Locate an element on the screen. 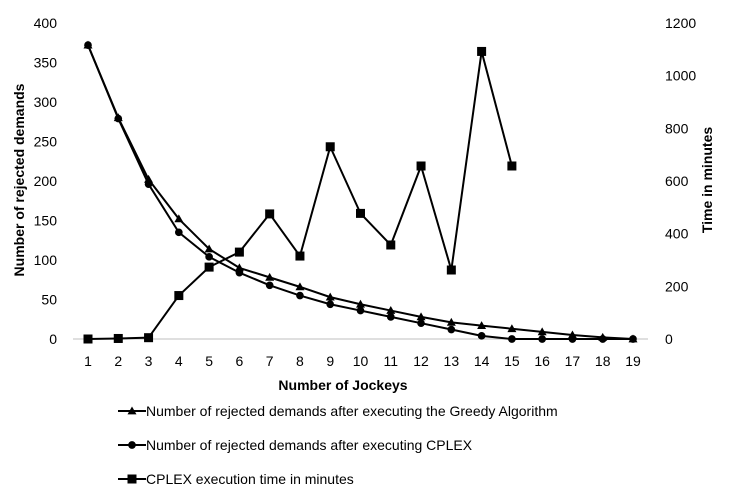 The width and height of the screenshot is (733, 499). y2-tick-label: 0 is located at coordinates (669, 339).